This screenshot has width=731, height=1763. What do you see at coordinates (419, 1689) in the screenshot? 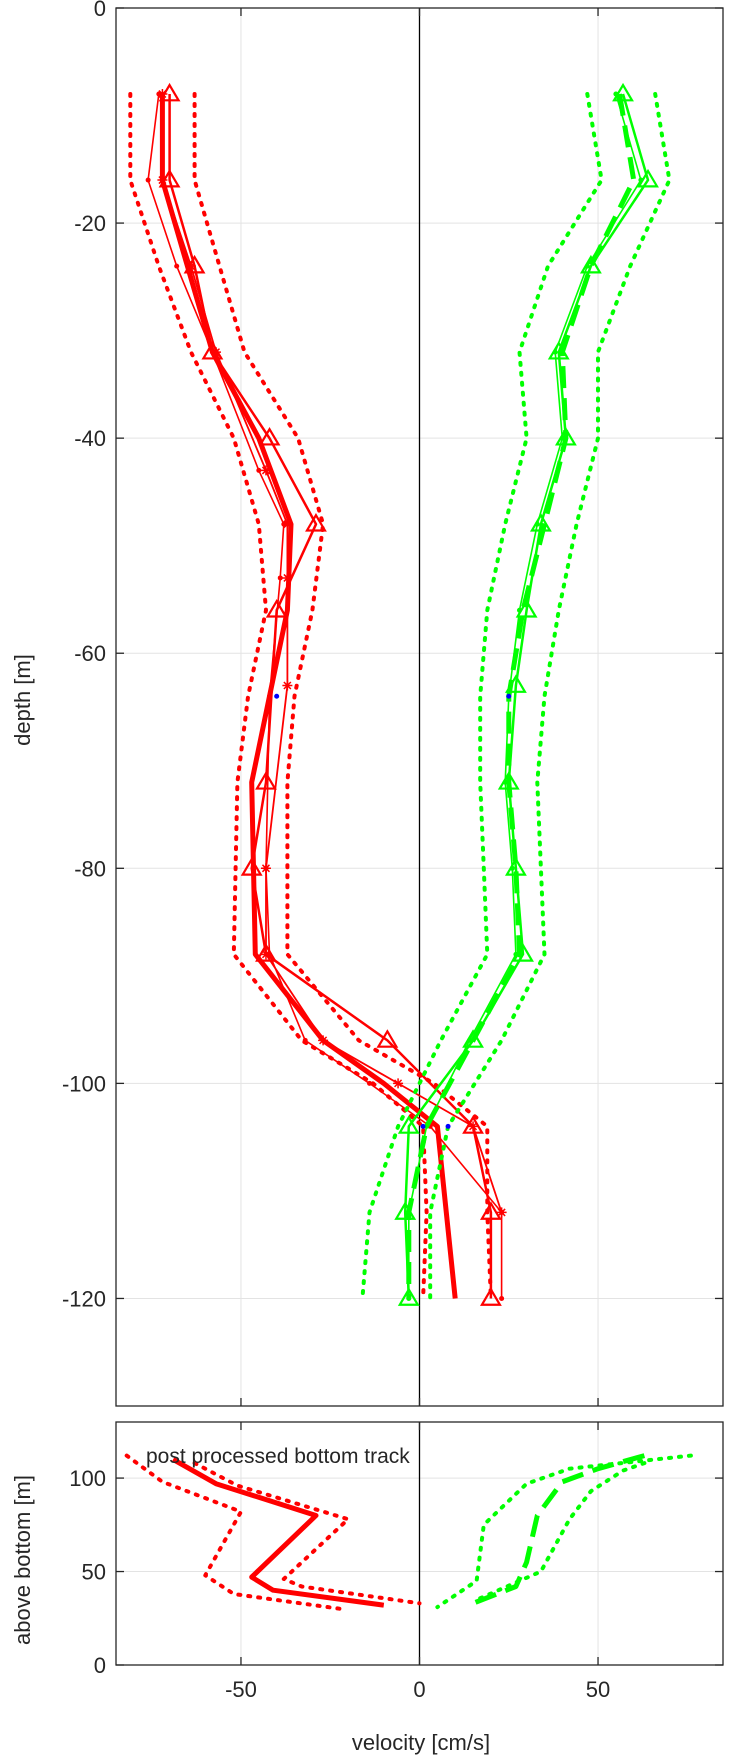
I see `x-tick-label: 0` at bounding box center [419, 1689].